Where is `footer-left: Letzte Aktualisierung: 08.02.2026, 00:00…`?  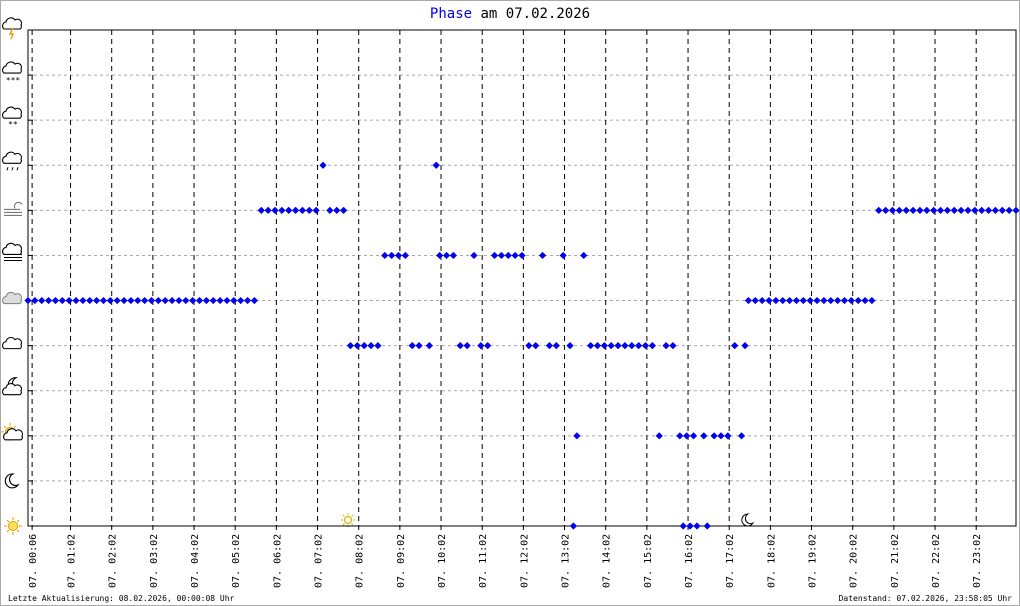 footer-left: Letzte Aktualisierung: 08.02.2026, 00:00… is located at coordinates (121, 598).